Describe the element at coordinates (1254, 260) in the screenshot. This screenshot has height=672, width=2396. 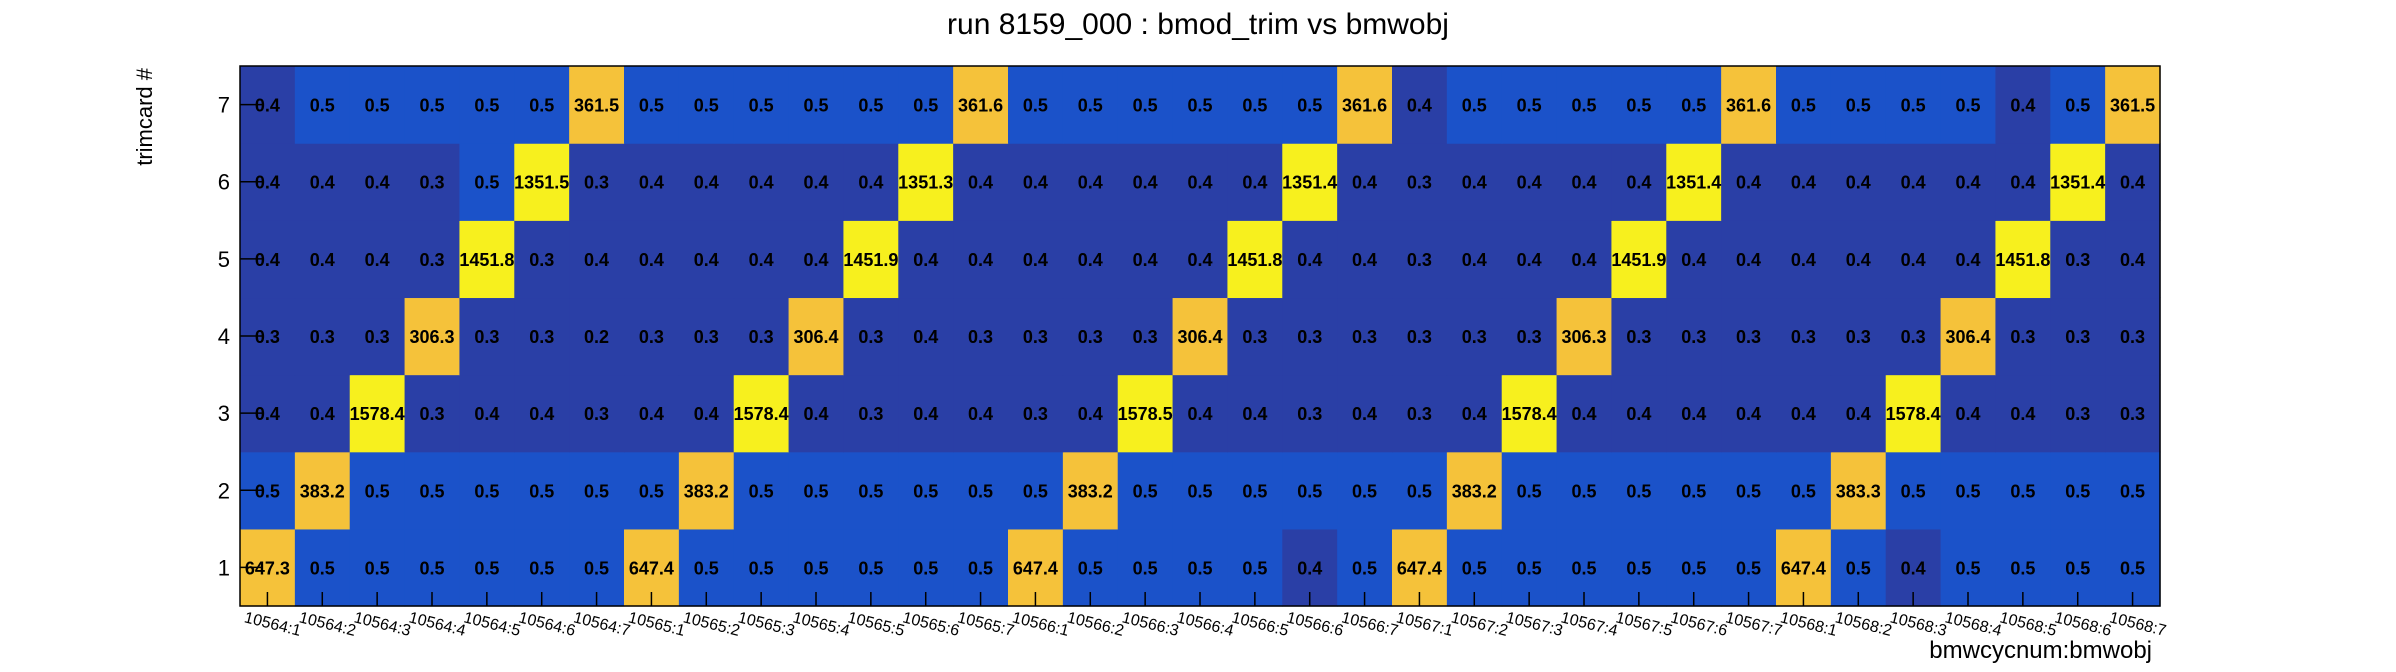
I see `cell-value-label: 1451.8` at that location.